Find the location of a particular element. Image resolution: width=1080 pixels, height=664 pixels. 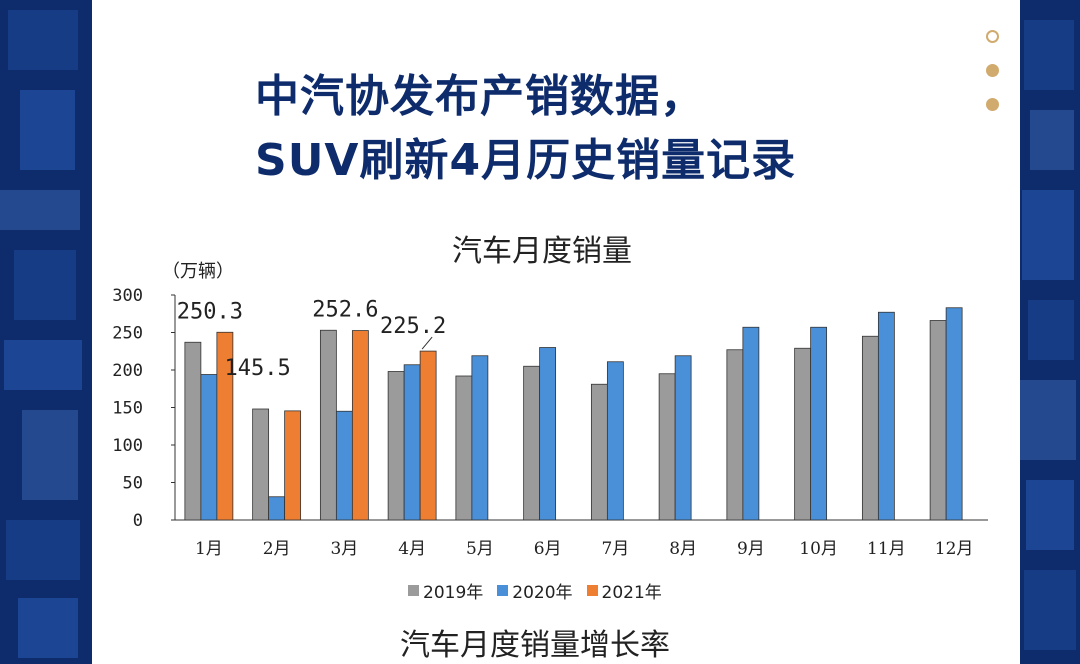

y-tick-label: 250 is located at coordinates (127, 334).